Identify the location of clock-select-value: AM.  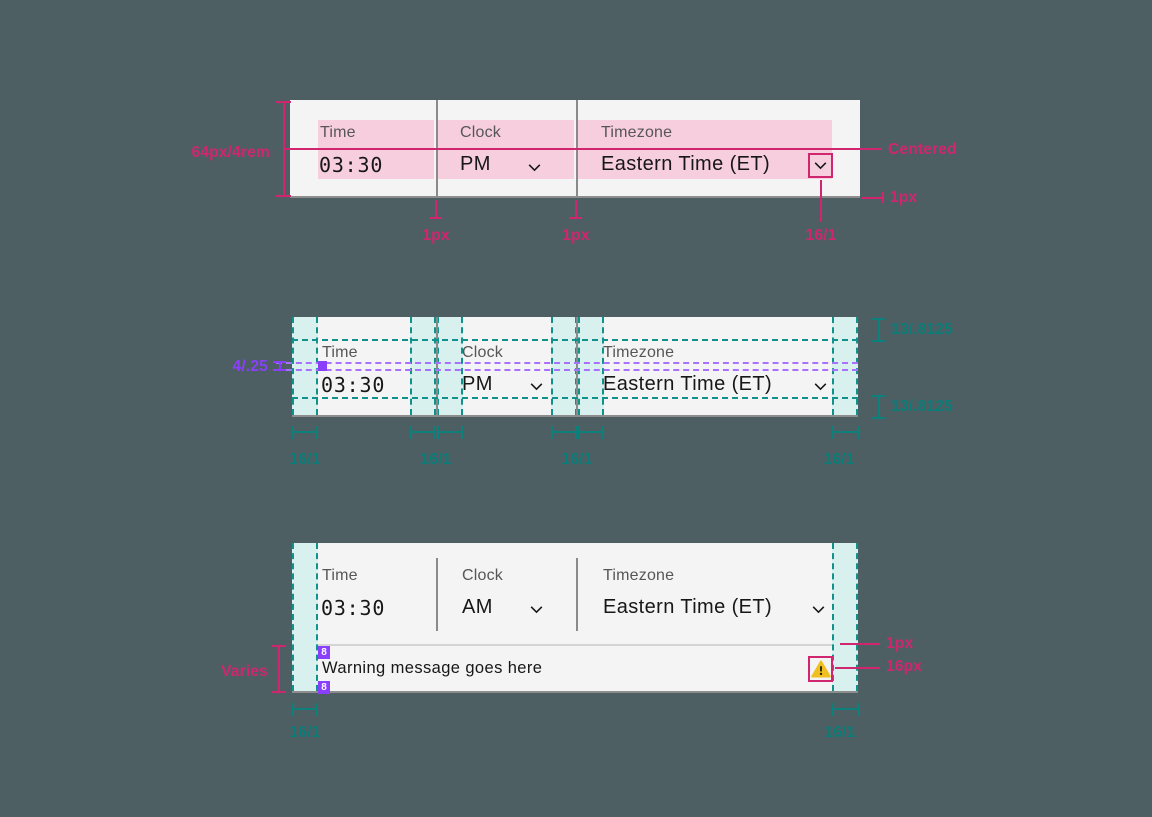
(477, 607).